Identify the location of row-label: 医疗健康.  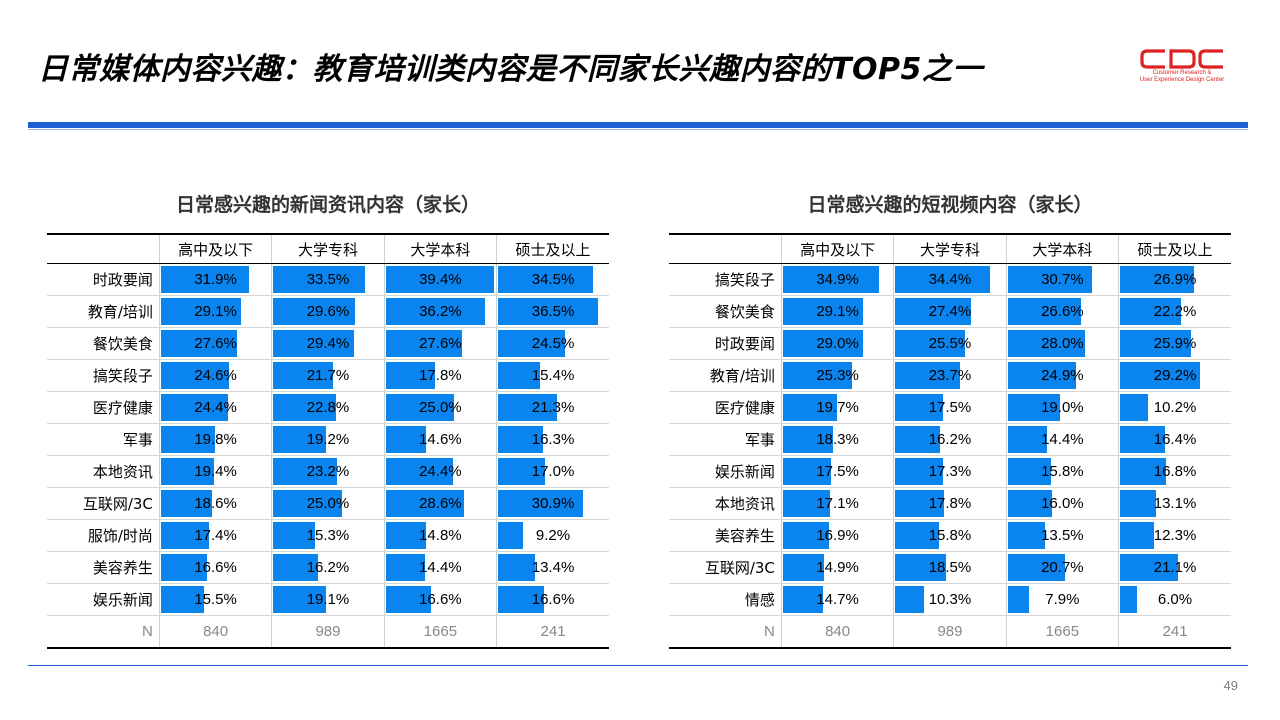
(725, 407).